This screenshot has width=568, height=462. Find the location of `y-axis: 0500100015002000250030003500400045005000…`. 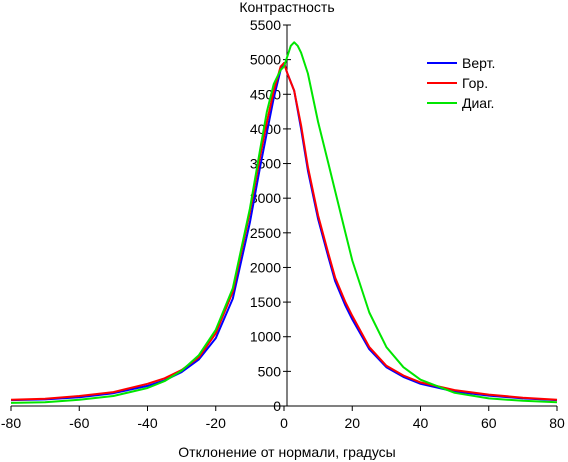

y-axis: 0500100015002000250030003500400045005000… is located at coordinates (270, 215).